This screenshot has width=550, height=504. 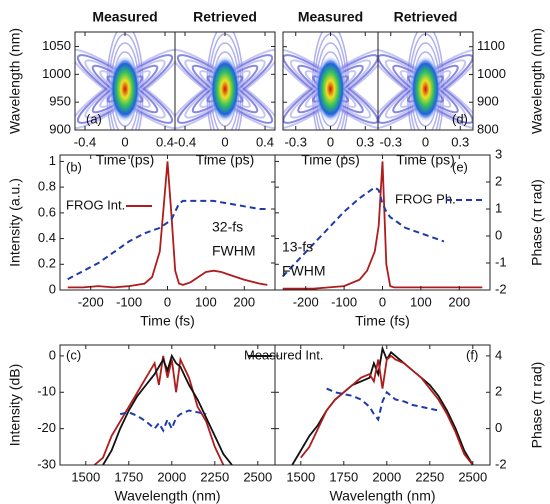 What do you see at coordinates (60, 101) in the screenshot?
I see `y-tick-label: 950` at bounding box center [60, 101].